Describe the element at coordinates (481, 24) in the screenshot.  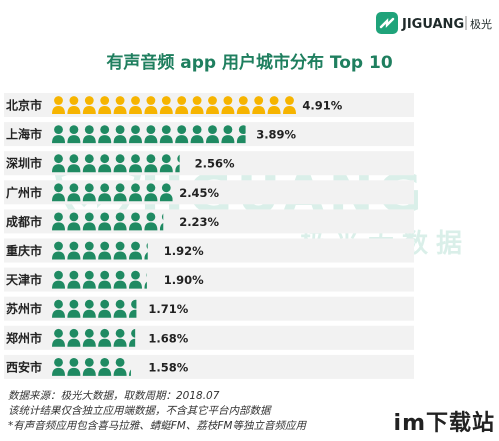
I see `logo-wordmark-cn: 极光` at that location.